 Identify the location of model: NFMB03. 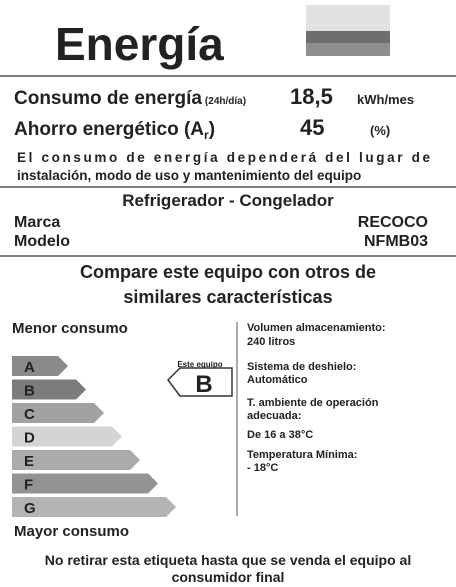
(396, 241).